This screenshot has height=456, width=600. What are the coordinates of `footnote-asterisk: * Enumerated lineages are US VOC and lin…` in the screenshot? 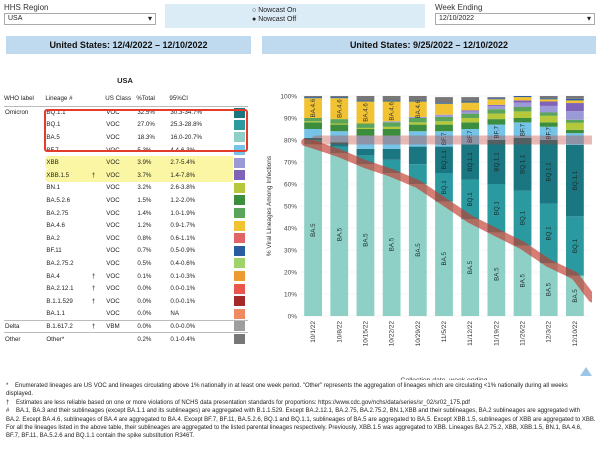 It's located at (287, 390).